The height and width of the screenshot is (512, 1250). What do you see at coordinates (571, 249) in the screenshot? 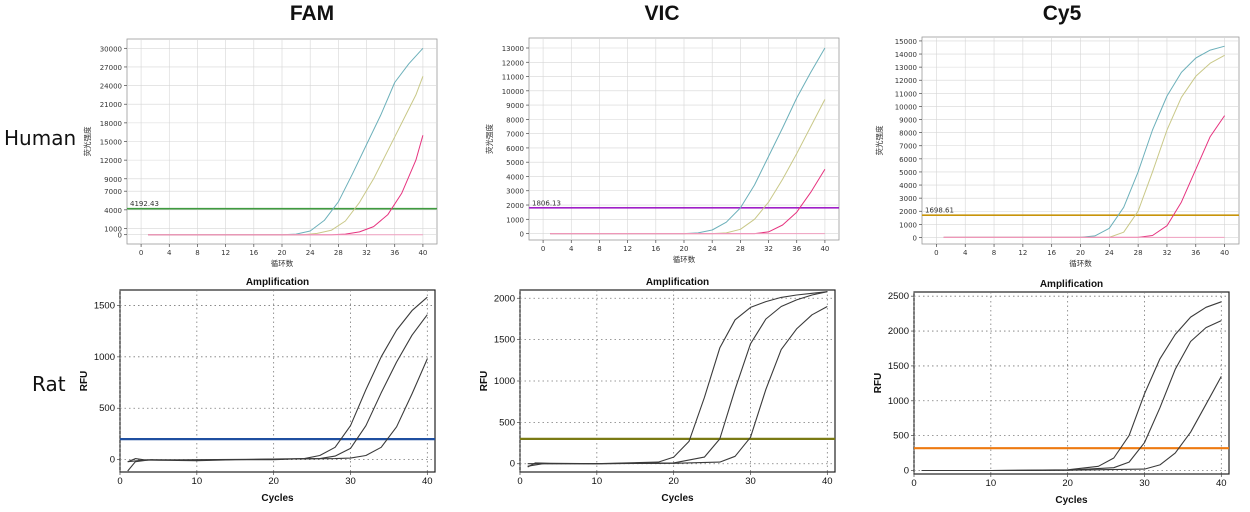
I see `x-tick-label: 4` at bounding box center [571, 249].